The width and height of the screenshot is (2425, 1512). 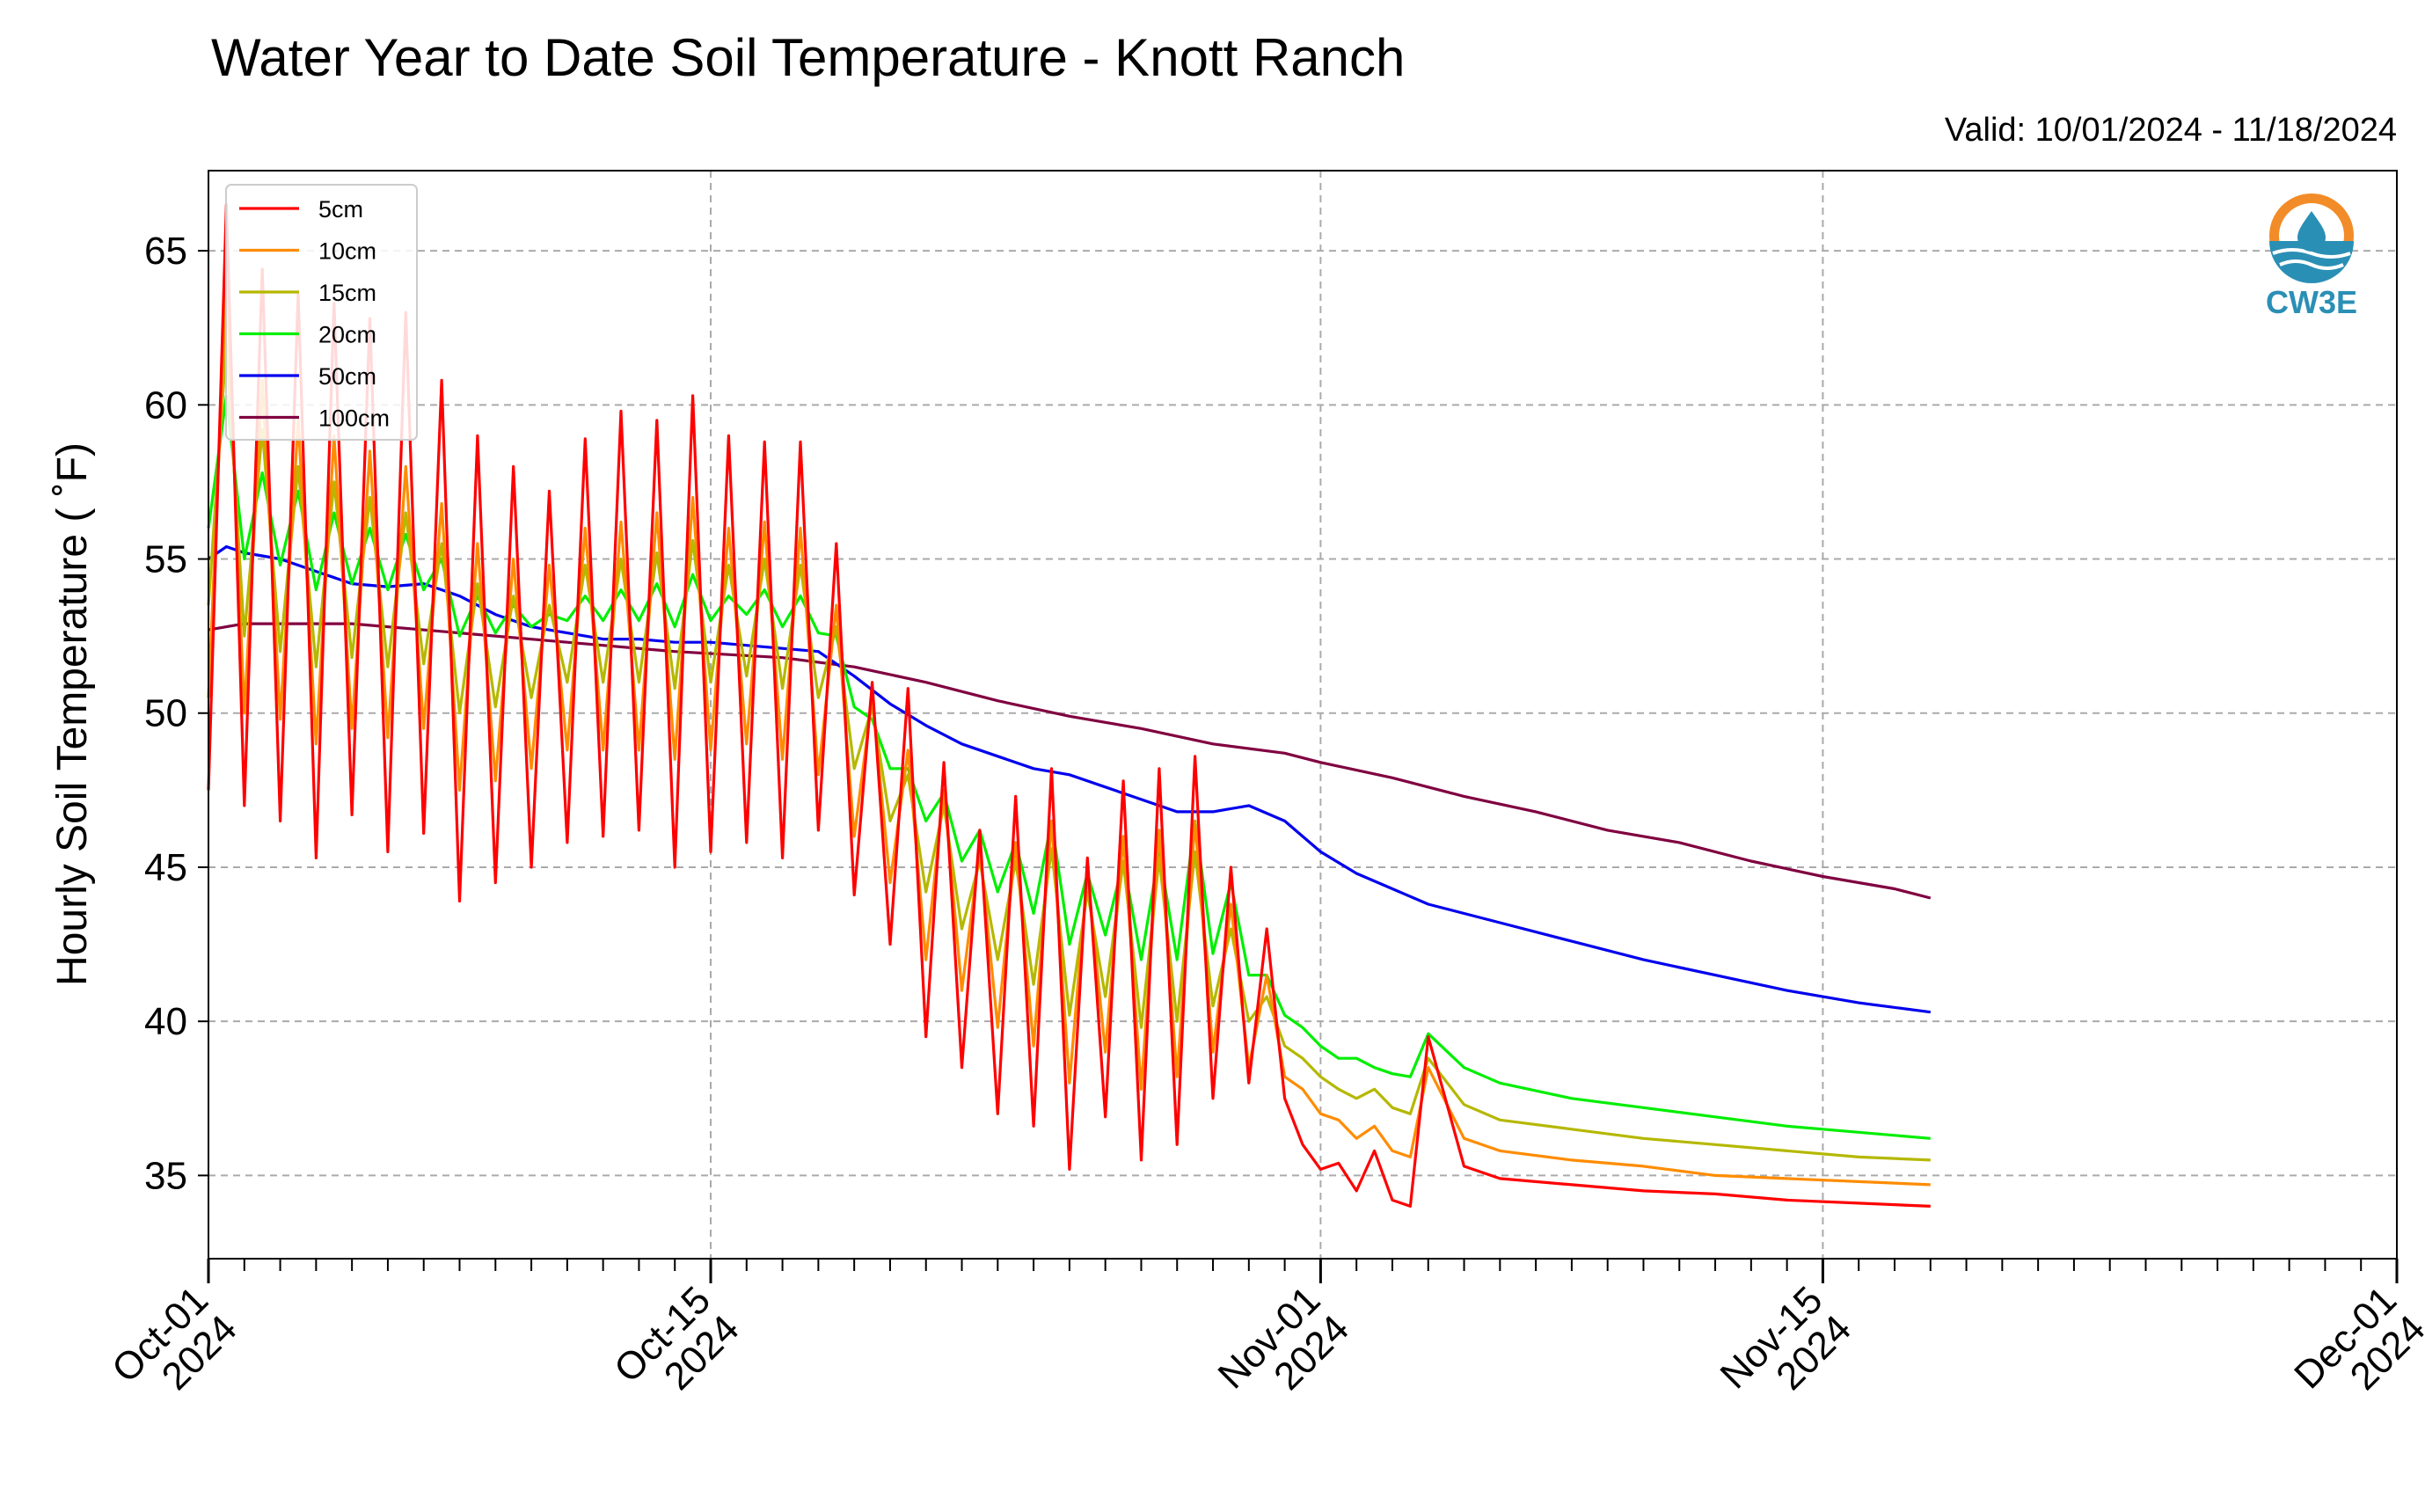 I want to click on legend-items: 5cm 10cm 15cm 20cm 50cm 100cm, so click(x=314, y=314).